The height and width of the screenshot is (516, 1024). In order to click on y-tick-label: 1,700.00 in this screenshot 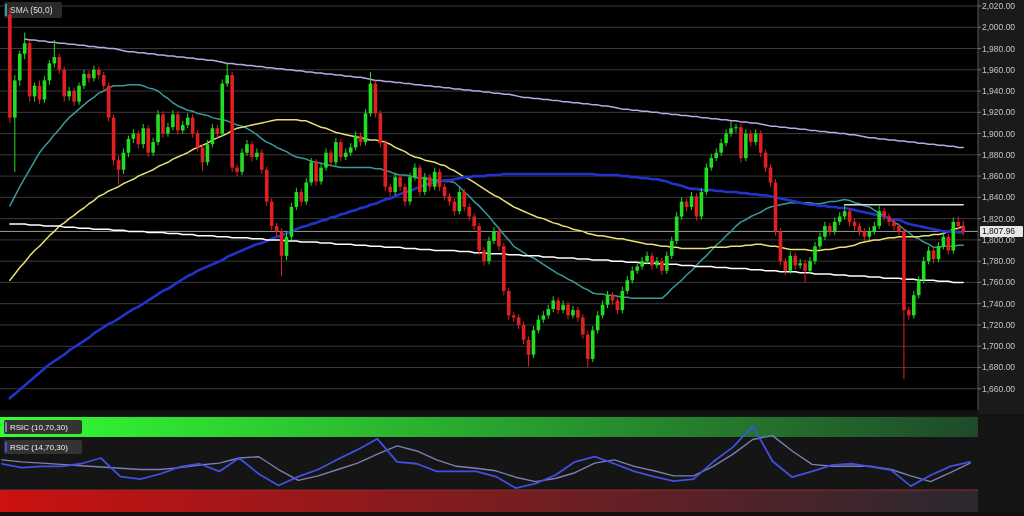, I will do `click(999, 346)`.